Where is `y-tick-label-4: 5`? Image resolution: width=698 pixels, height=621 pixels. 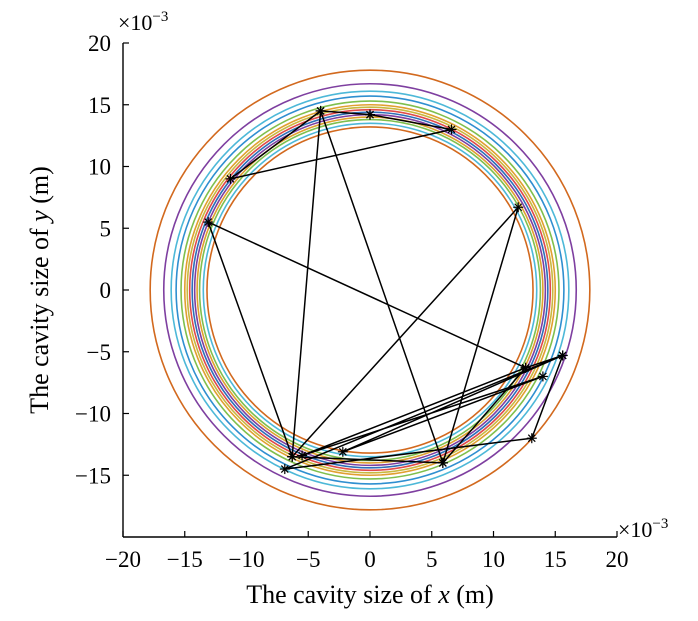
y-tick-label-4: 5 is located at coordinates (106, 228).